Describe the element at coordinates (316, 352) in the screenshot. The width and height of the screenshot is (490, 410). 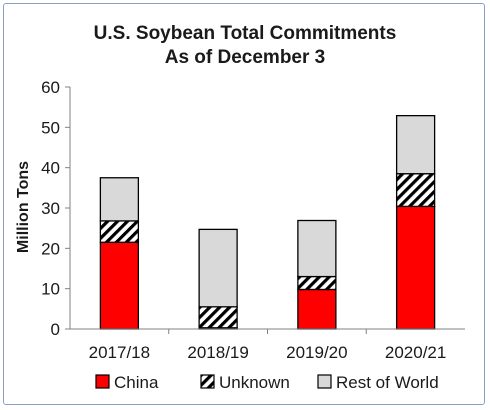
I see `x-tick-label-2: 2019/20` at that location.